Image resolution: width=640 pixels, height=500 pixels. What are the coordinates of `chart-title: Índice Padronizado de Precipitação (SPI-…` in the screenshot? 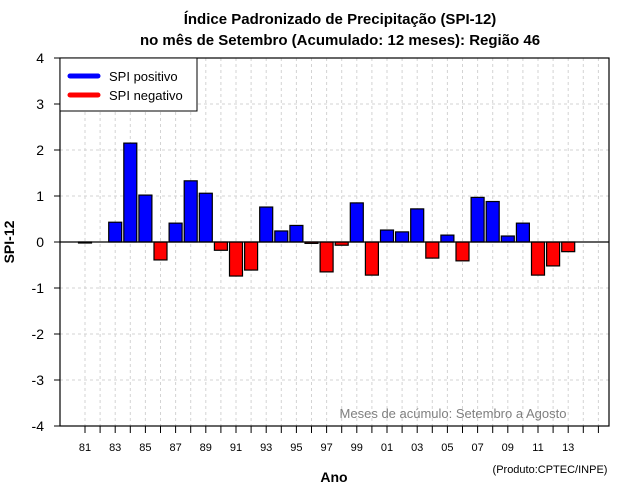 It's located at (340, 19).